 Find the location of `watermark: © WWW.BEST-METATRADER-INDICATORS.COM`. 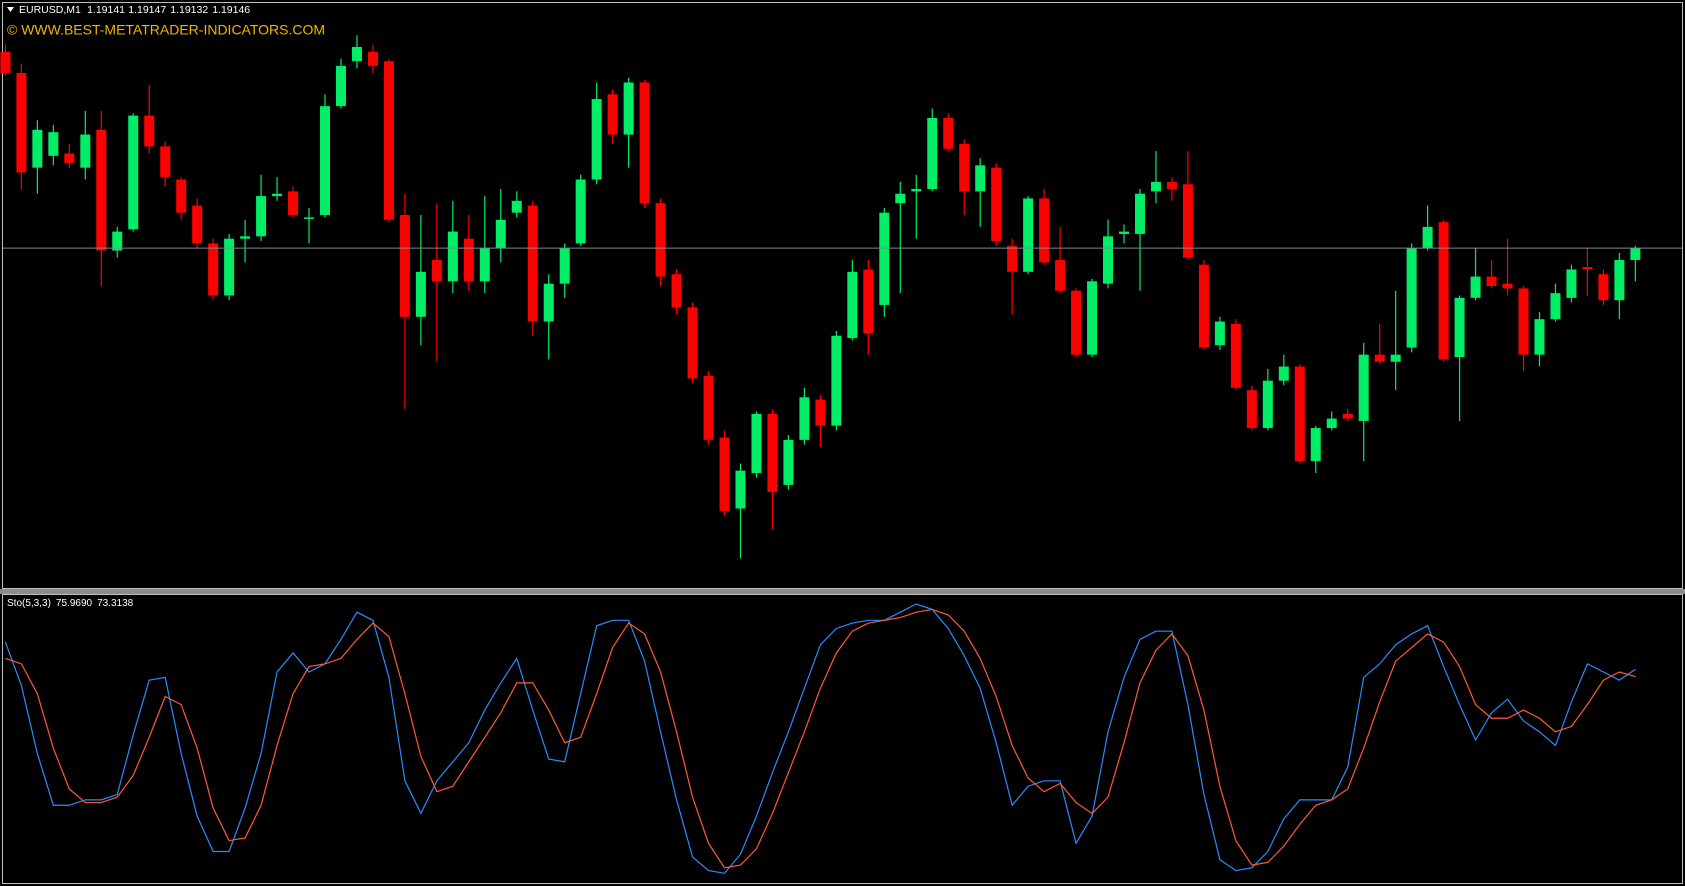

watermark: © WWW.BEST-METATRADER-INDICATORS.COM is located at coordinates (166, 30).